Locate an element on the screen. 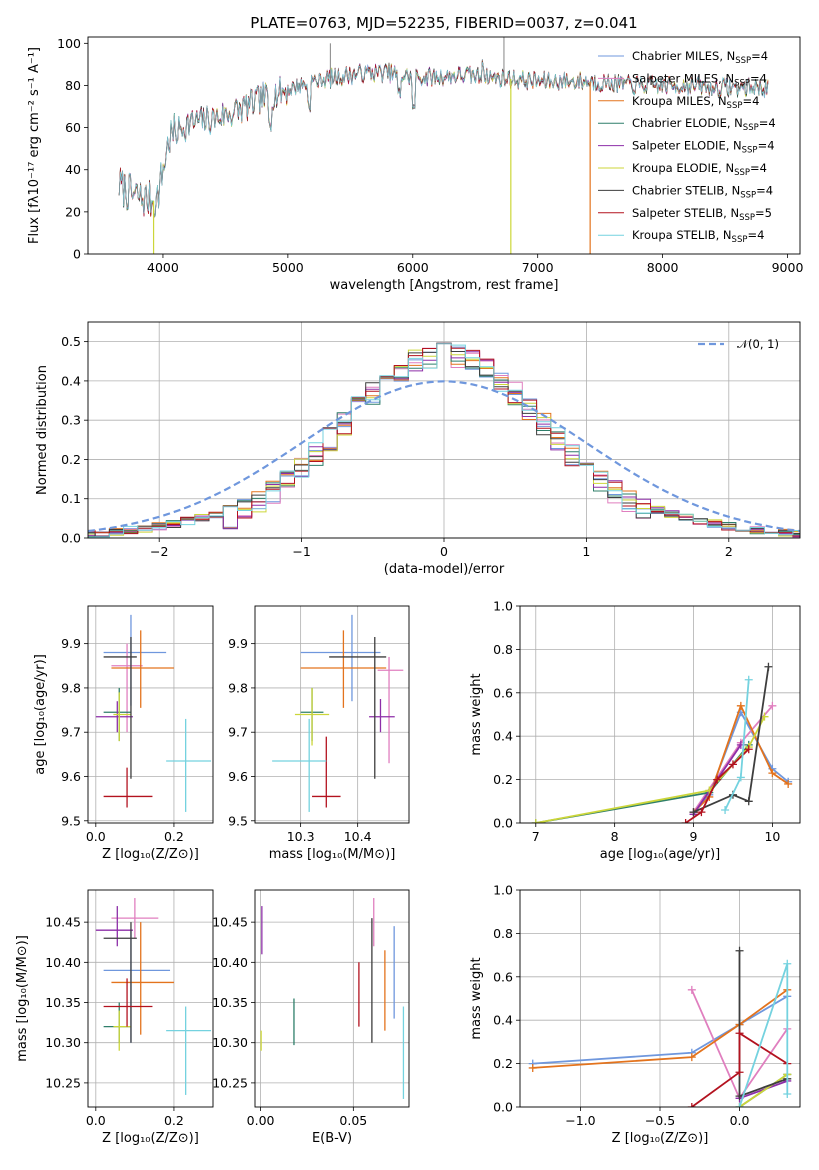 The width and height of the screenshot is (819, 1170). y-tick-label: 0.5 is located at coordinates (71, 341).